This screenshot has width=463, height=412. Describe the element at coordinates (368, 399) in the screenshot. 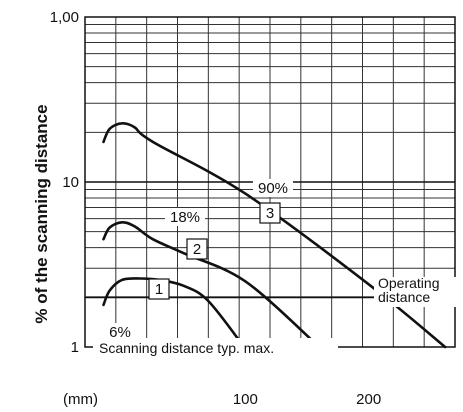

I see `x-tick-label: 200` at that location.